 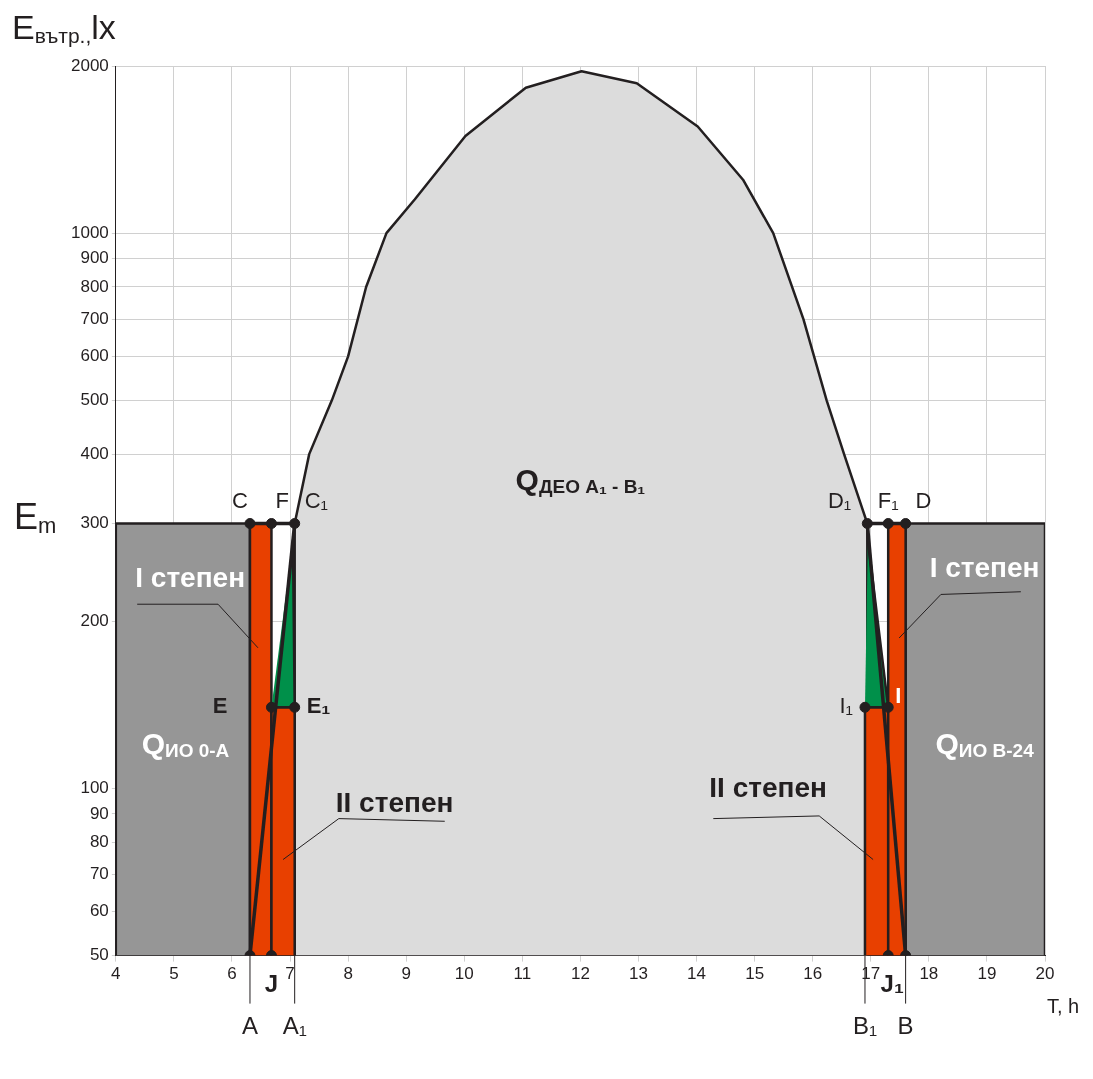 I want to click on text: Em, so click(x=35, y=517).